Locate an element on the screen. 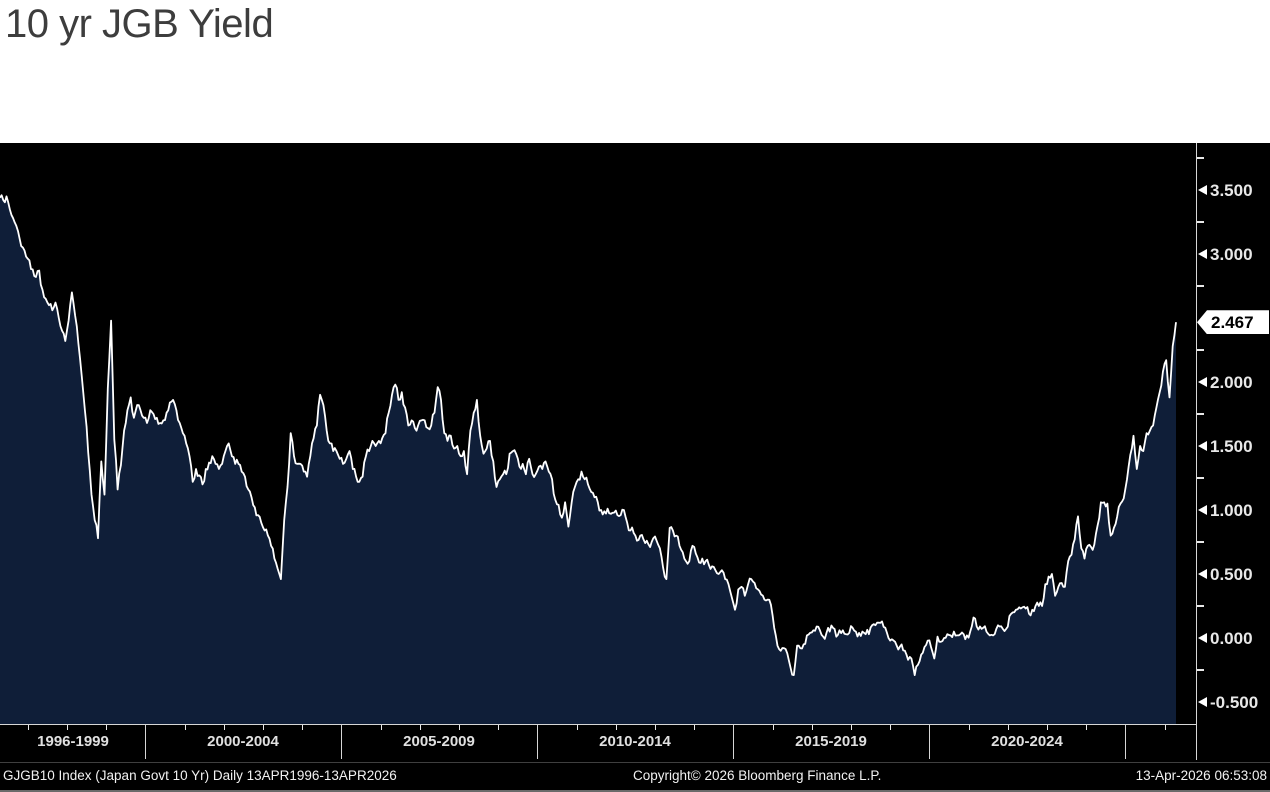 This screenshot has width=1270, height=792. x-period-label: 2005-2009 is located at coordinates (439, 741).